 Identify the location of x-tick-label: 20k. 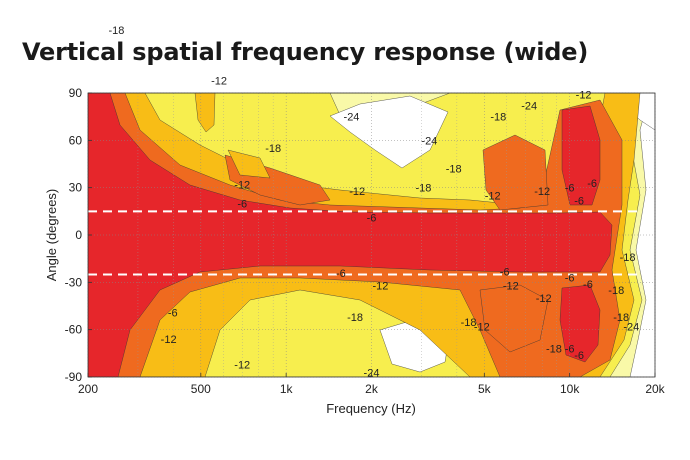
(655, 389).